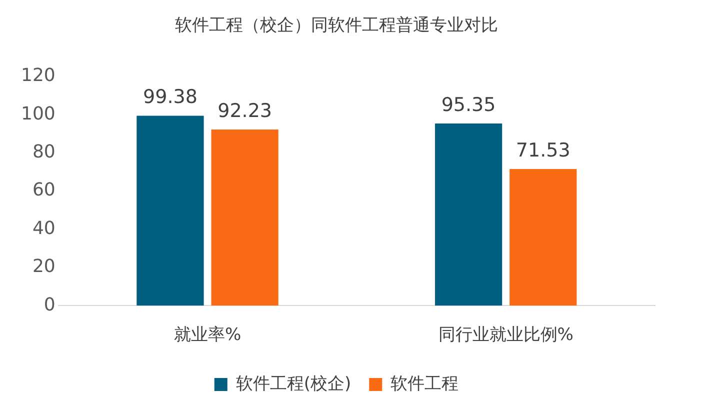  I want to click on data-label: 92.23, so click(245, 111).